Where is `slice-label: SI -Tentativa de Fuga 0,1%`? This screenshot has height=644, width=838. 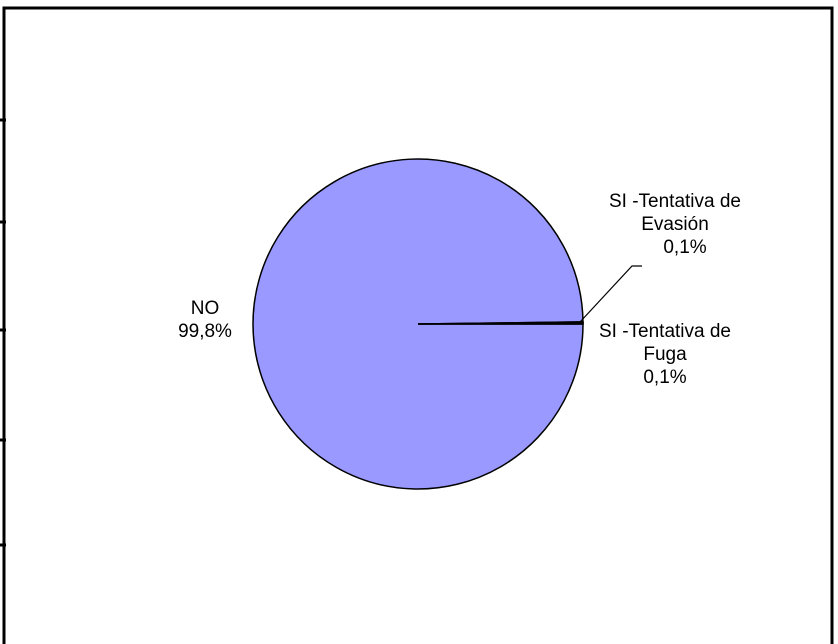 slice-label: SI -Tentativa de Fuga 0,1% is located at coordinates (665, 354).